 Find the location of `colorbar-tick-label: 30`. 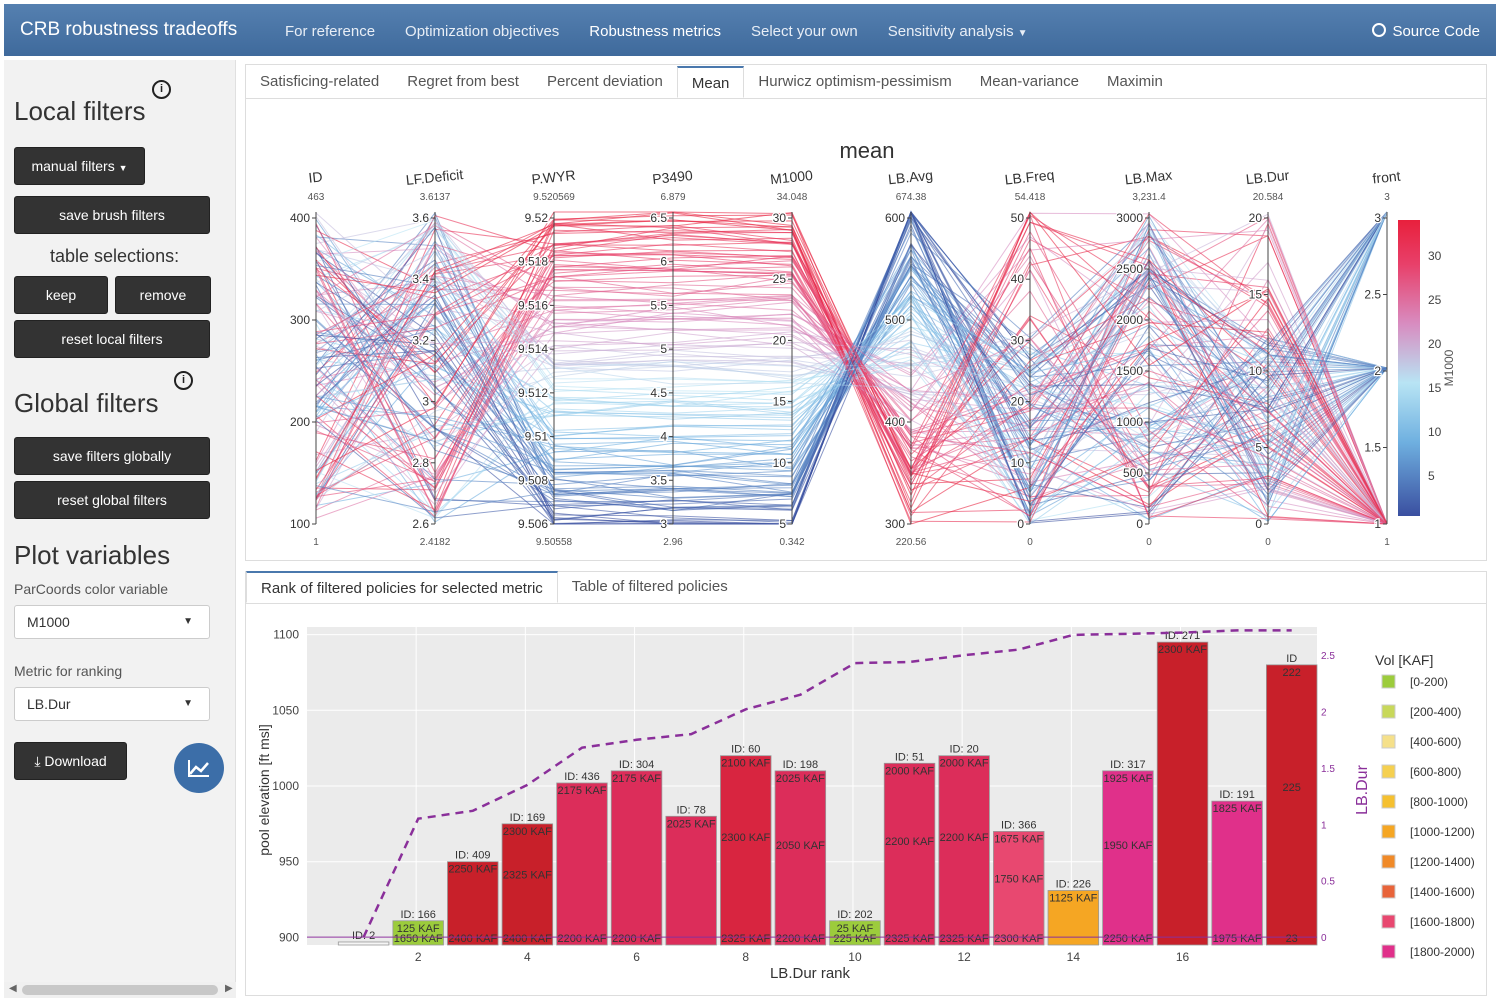

colorbar-tick-label: 30 is located at coordinates (1435, 256).